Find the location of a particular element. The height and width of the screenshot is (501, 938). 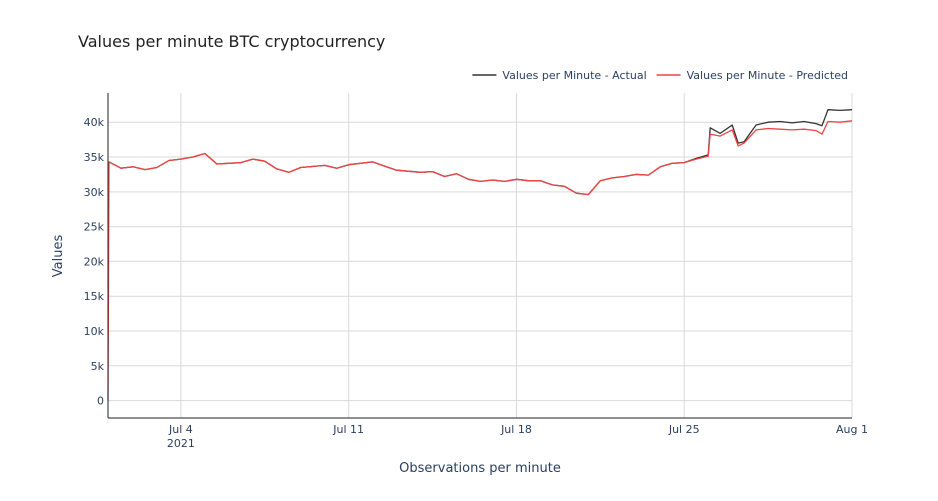

x-tick-label: Aug 1 is located at coordinates (852, 429).